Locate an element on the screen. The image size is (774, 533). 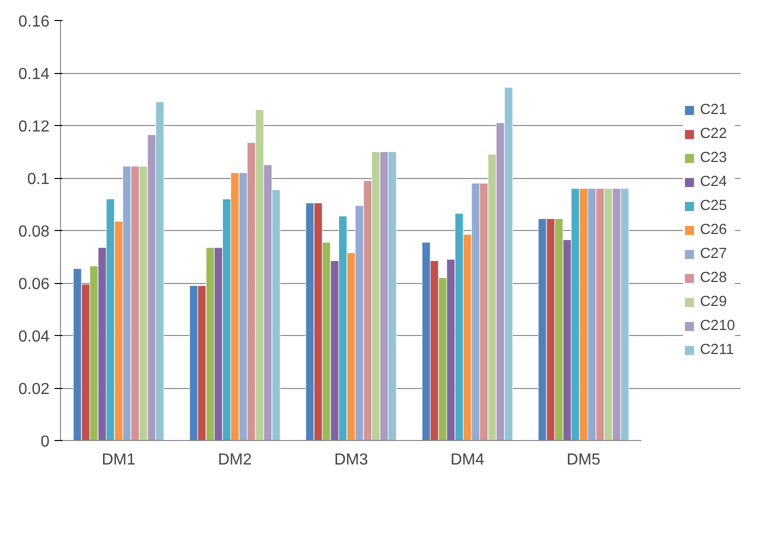
x-tick-label: DM3 is located at coordinates (351, 460).